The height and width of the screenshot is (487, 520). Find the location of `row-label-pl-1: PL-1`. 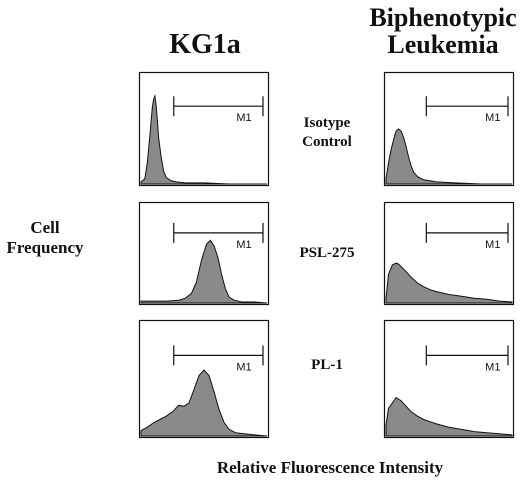

row-label-pl-1: PL-1 is located at coordinates (327, 365).